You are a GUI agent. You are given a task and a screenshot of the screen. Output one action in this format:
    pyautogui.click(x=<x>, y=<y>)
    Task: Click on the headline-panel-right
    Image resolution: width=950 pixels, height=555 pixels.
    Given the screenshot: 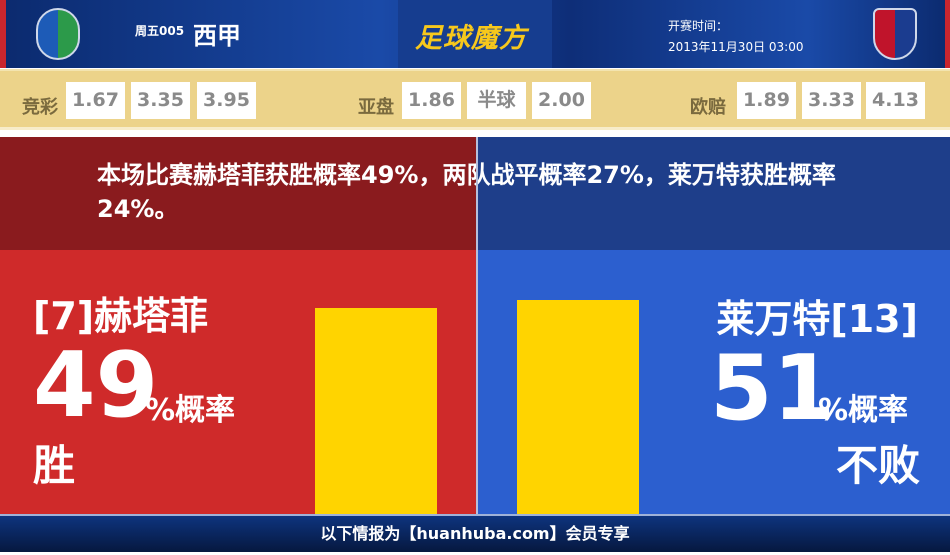 What is the action you would take?
    pyautogui.click(x=713, y=193)
    